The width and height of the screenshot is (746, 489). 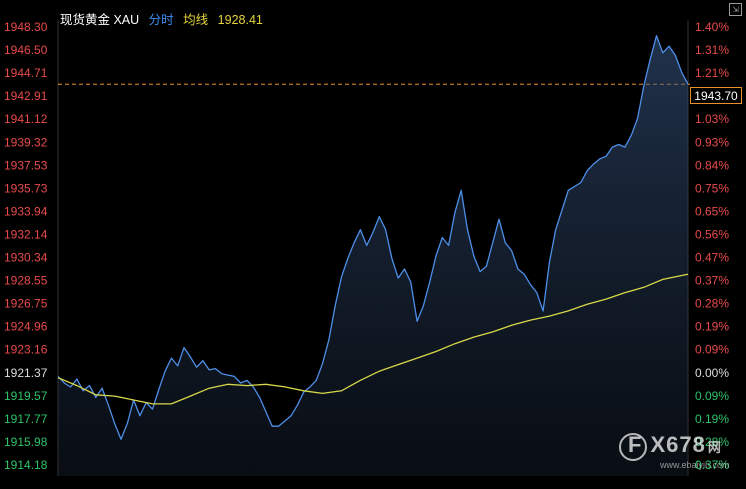 I want to click on right-tick-label: 0.47%, so click(x=712, y=258).